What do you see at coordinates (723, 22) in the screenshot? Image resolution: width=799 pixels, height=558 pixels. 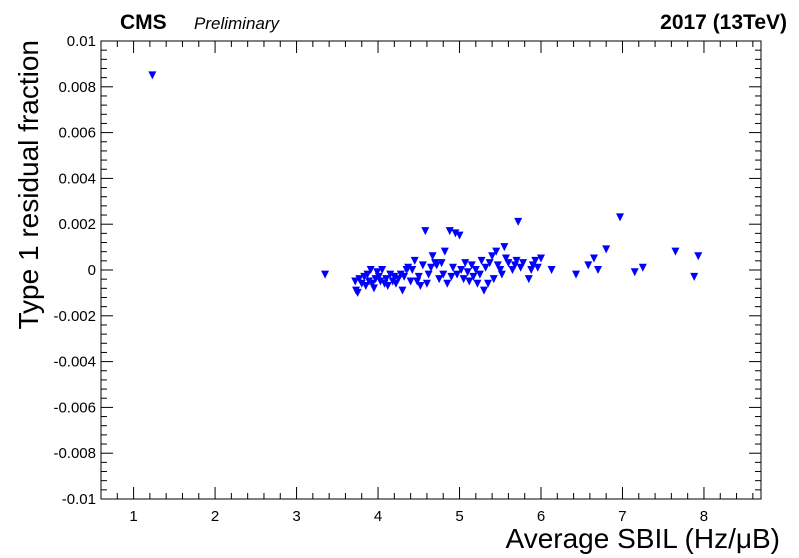 I see `run-info-label: 2017 (13TeV)` at bounding box center [723, 22].